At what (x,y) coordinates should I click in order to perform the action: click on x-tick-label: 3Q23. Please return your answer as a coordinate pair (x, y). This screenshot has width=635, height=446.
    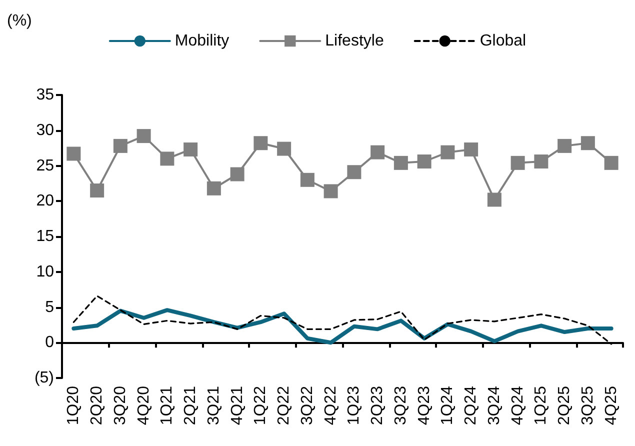
    Looking at the image, I should click on (401, 406).